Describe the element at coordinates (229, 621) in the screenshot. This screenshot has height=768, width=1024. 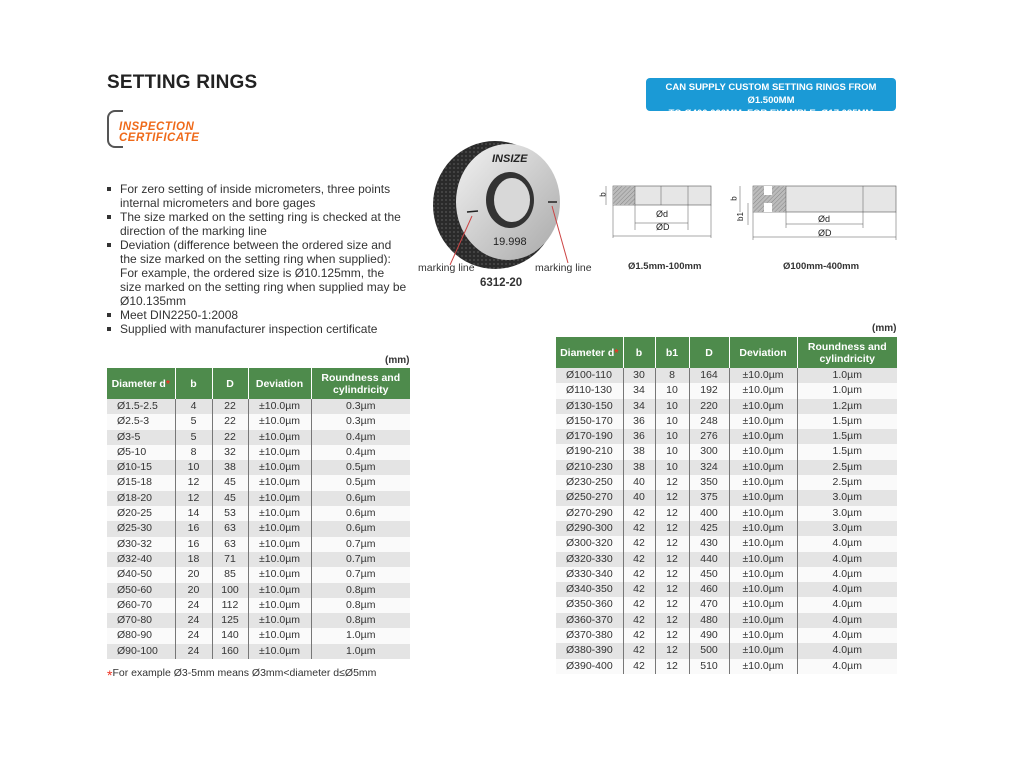
I see `table-cell: 125` at that location.